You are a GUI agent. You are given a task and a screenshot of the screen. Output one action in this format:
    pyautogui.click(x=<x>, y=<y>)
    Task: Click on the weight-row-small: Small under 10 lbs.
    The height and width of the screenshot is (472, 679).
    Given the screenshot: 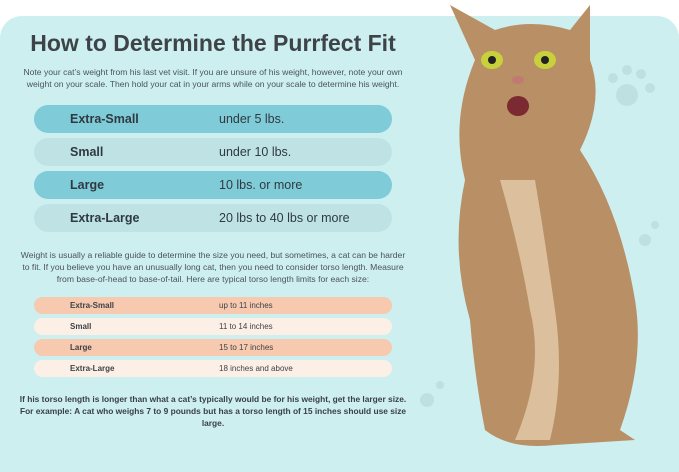 What is the action you would take?
    pyautogui.click(x=213, y=152)
    